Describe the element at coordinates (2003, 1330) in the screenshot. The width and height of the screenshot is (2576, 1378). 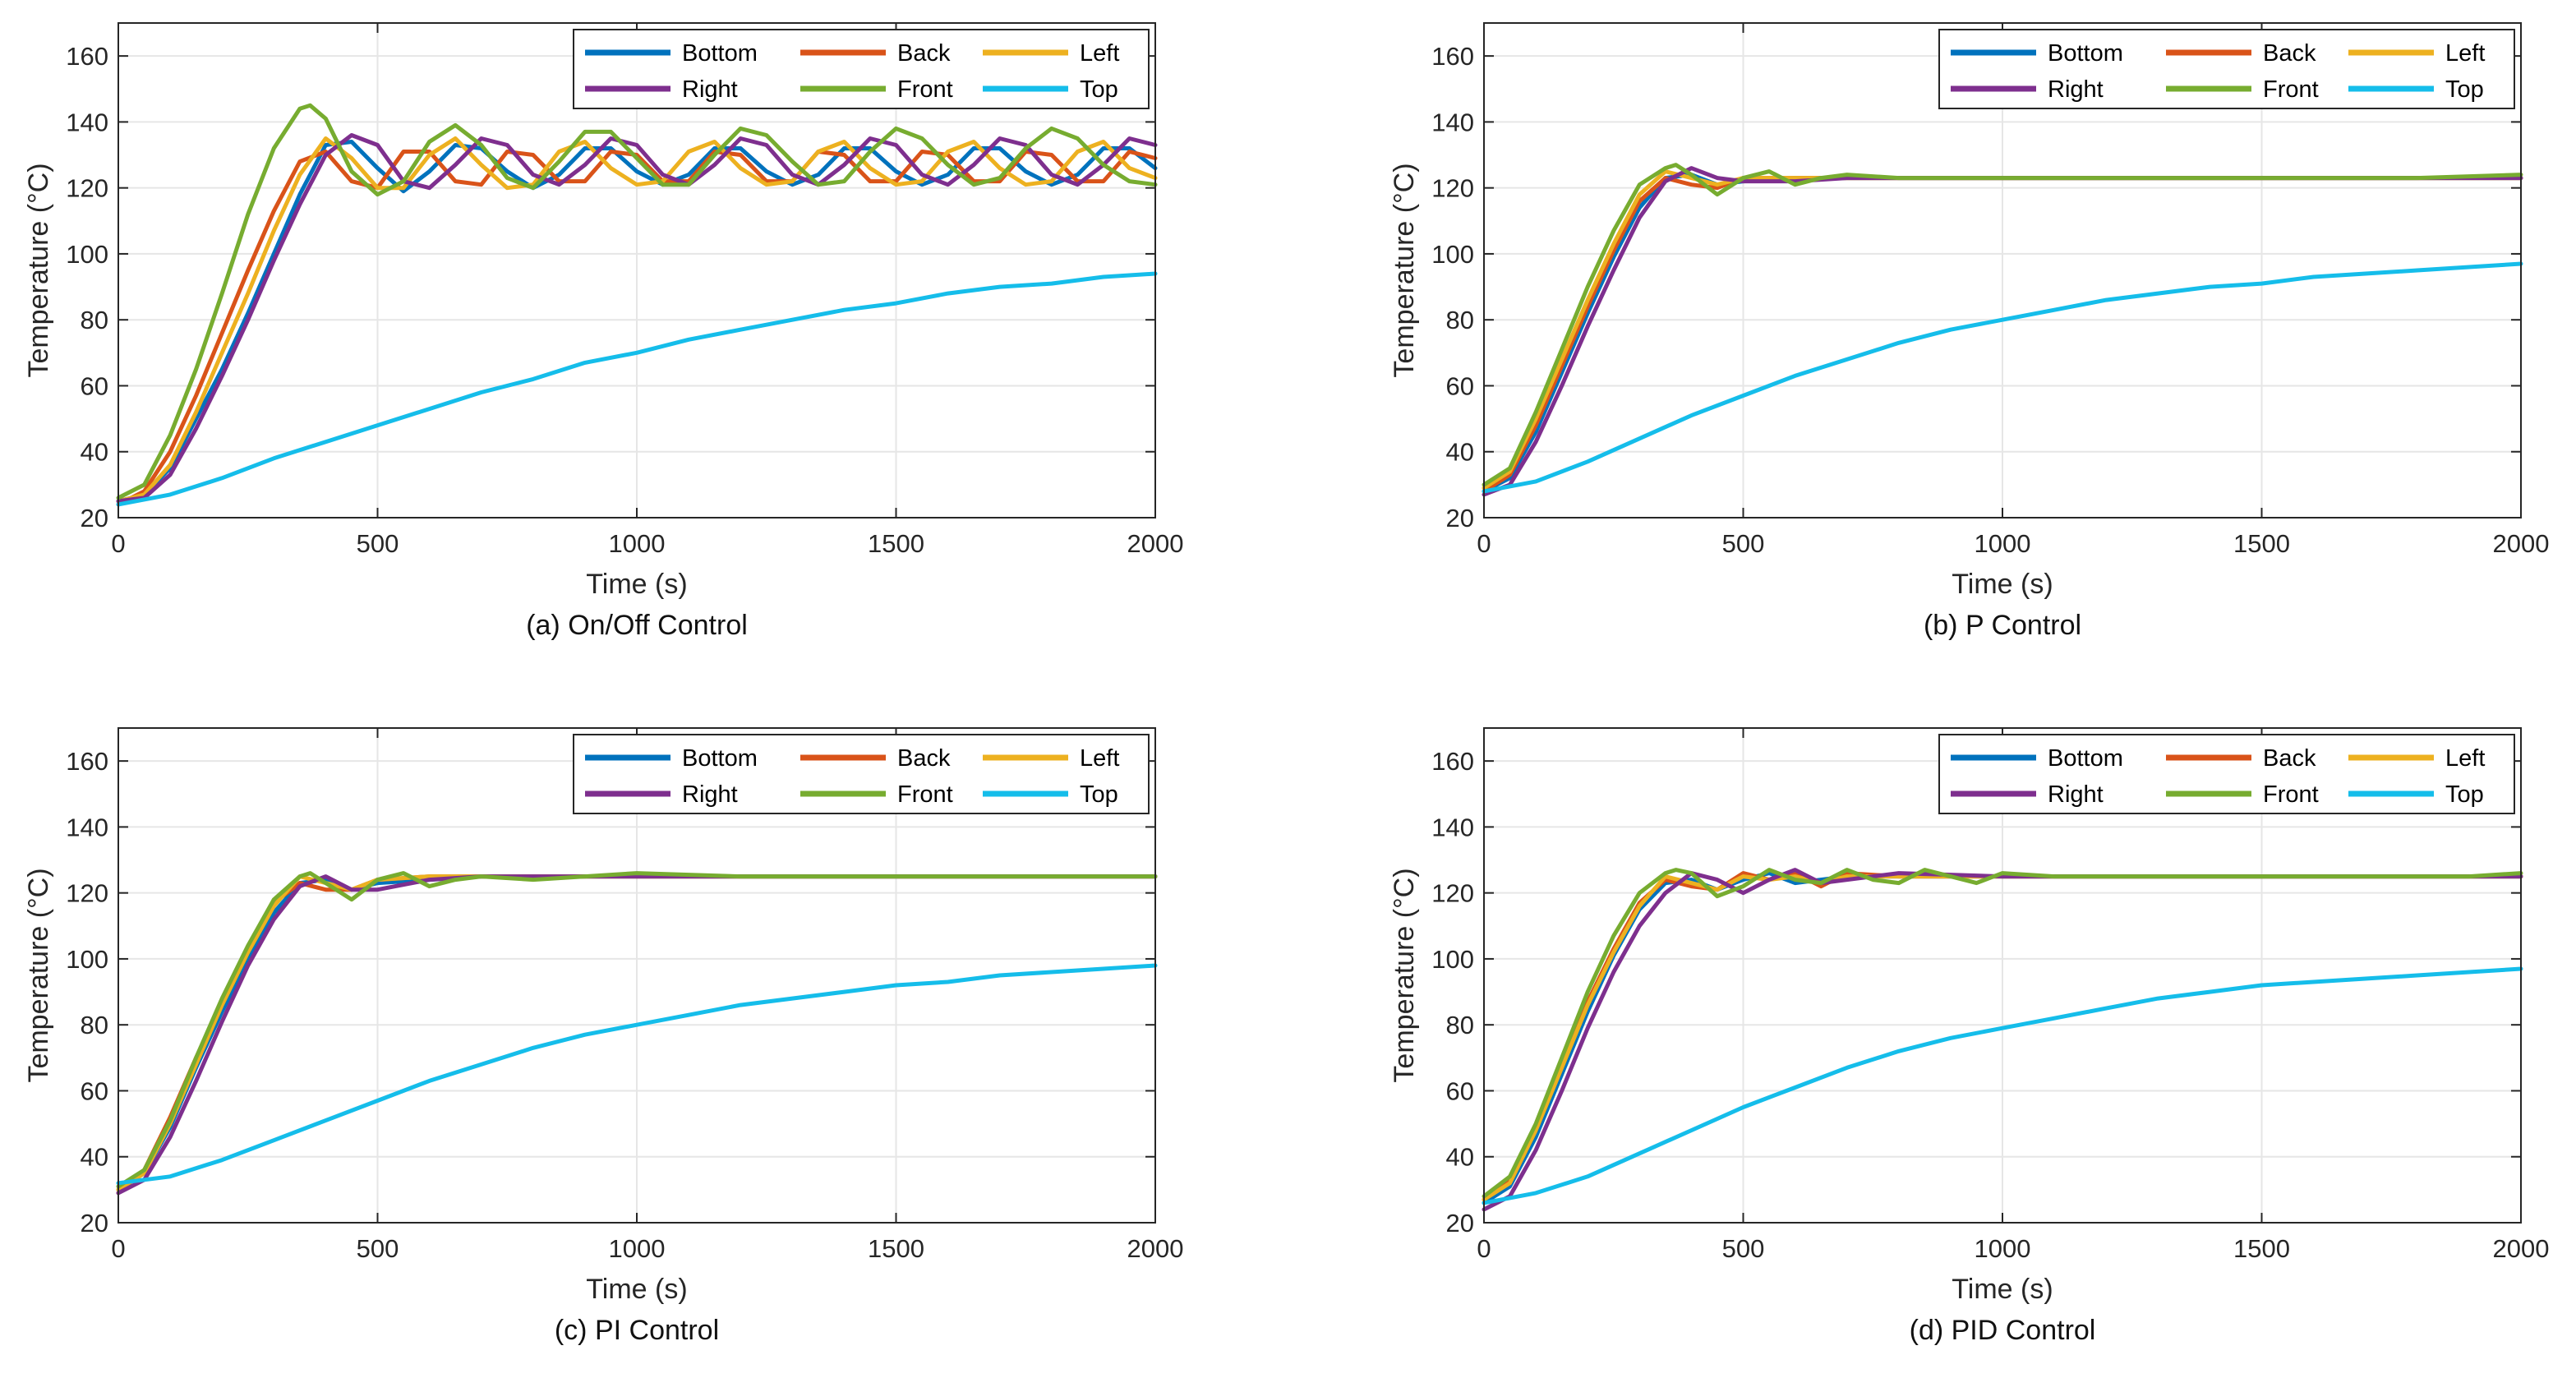
I see `panel-caption: (d) PID Control` at that location.